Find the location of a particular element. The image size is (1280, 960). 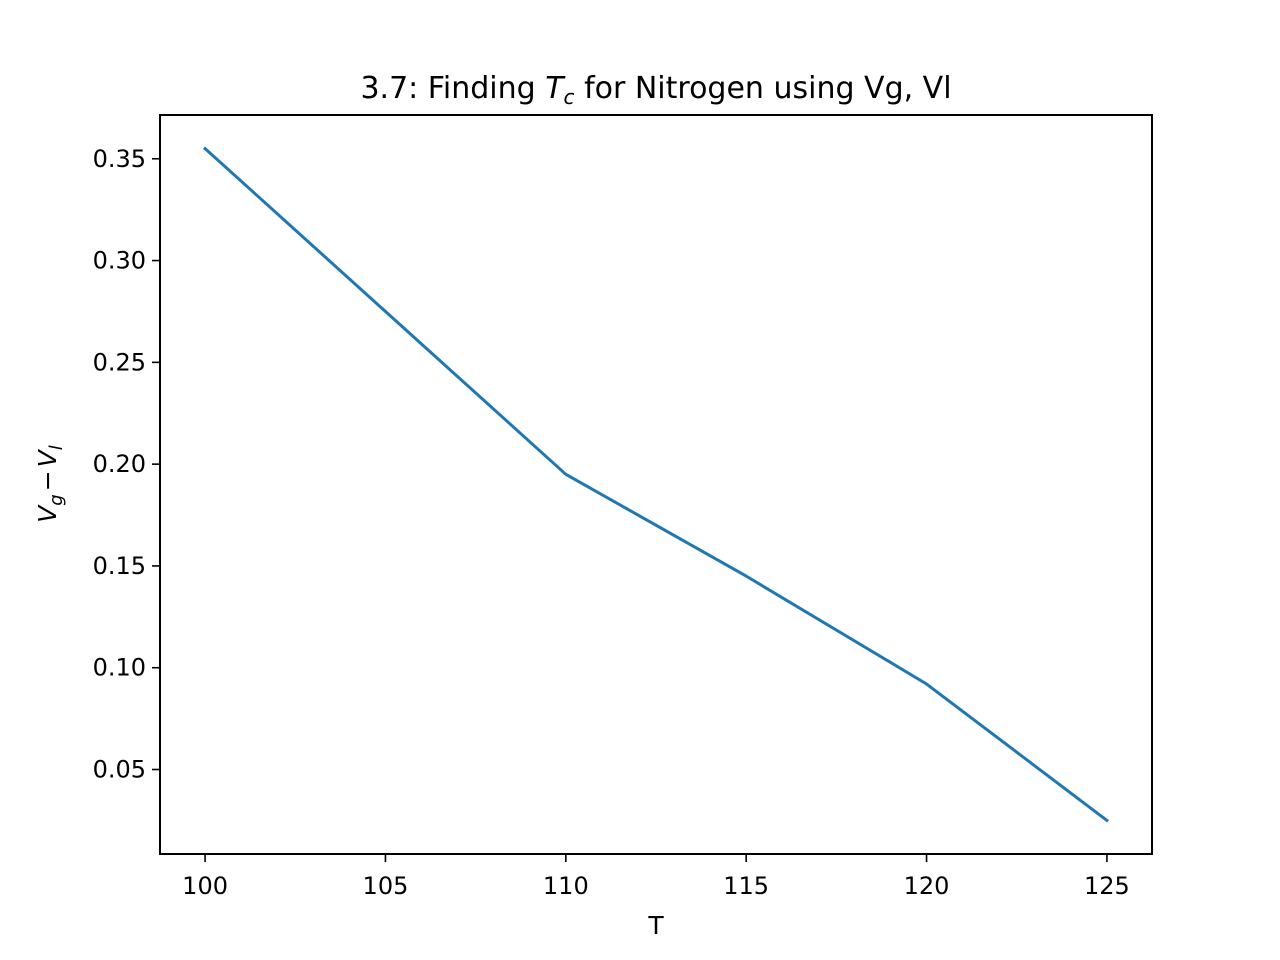

y-label-sub-a: g is located at coordinates (56, 499).